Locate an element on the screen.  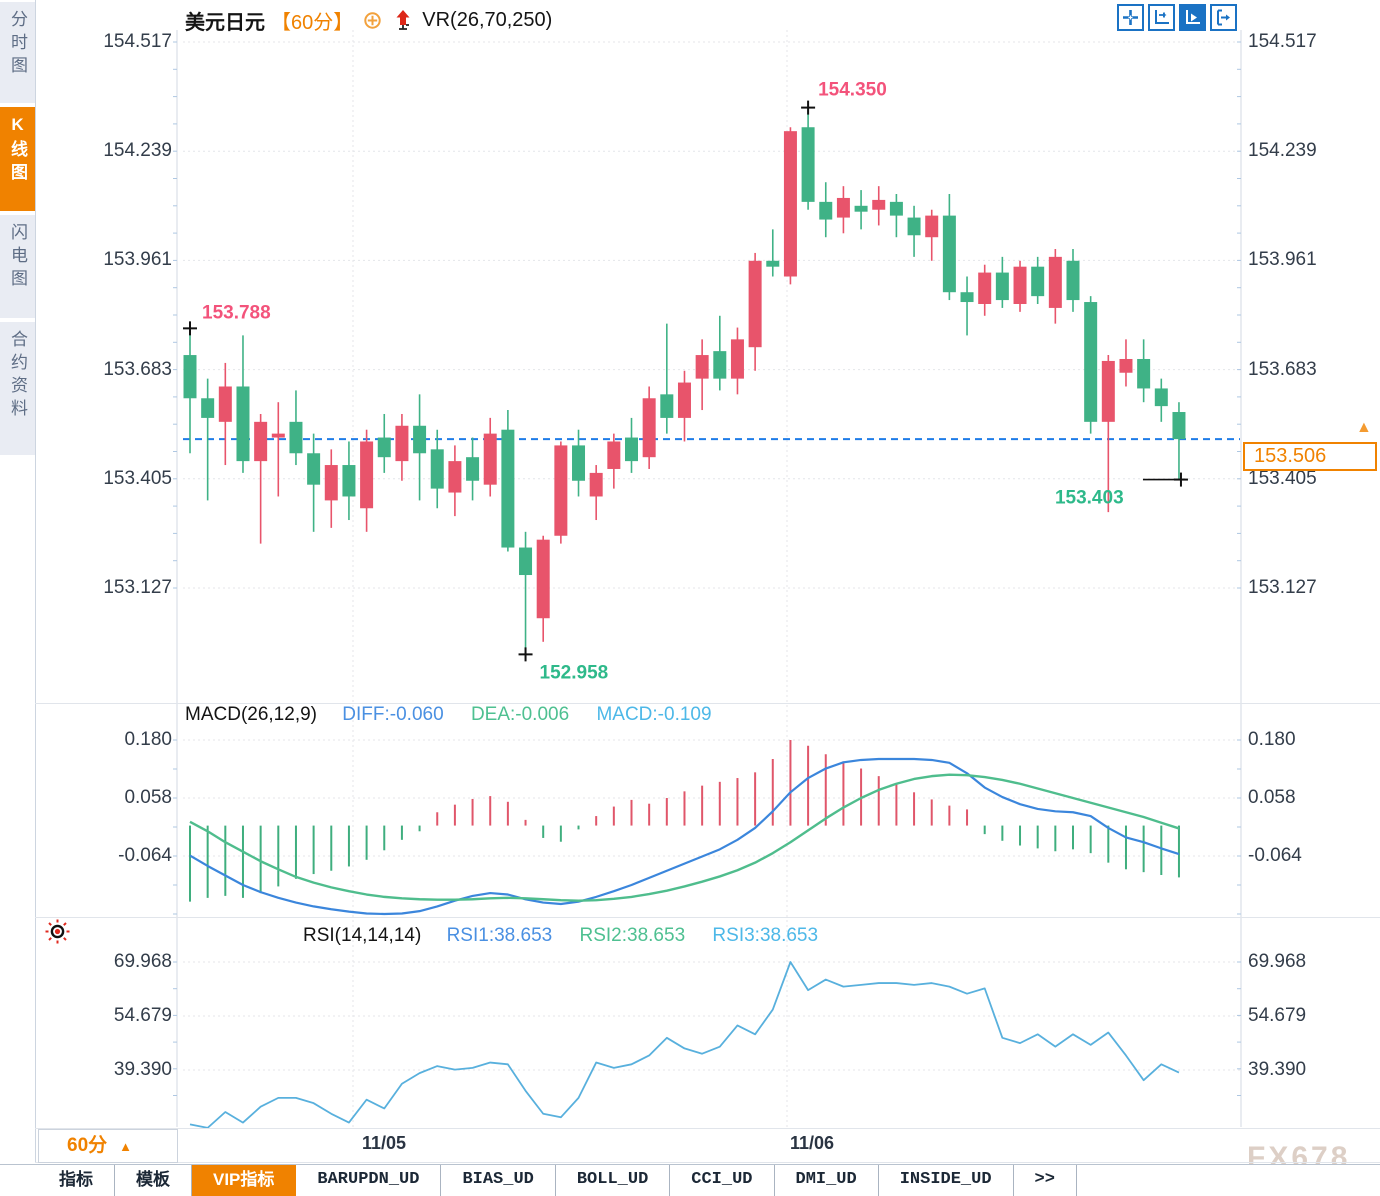
macd-name: MACD(26,12,9) is located at coordinates (251, 714).